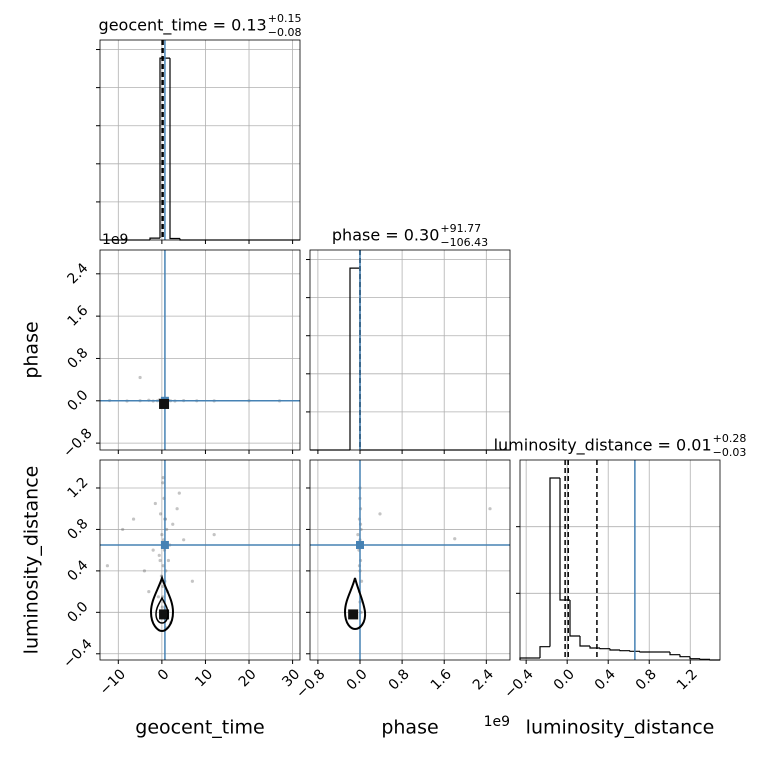 This screenshot has height=760, width=760. What do you see at coordinates (248, 678) in the screenshot?
I see `x-tick-label: 20` at bounding box center [248, 678].